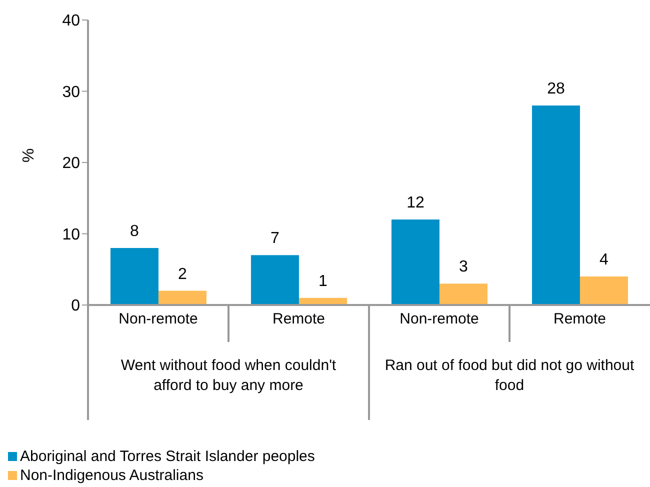  What do you see at coordinates (71, 163) in the screenshot?
I see `y-tick-label: 20` at bounding box center [71, 163].